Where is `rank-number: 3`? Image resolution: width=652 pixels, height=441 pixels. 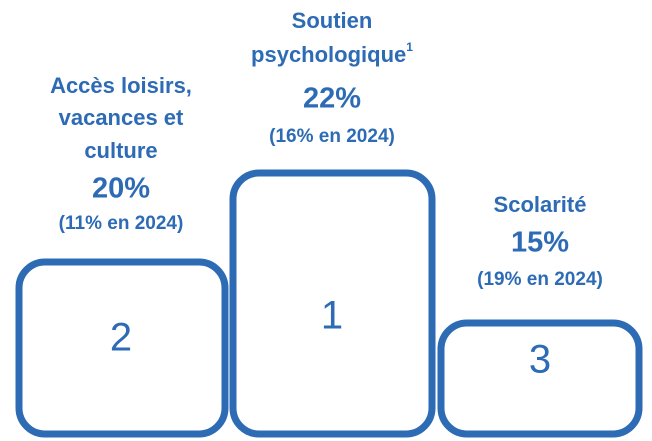
rank-number: 3 is located at coordinates (540, 360).